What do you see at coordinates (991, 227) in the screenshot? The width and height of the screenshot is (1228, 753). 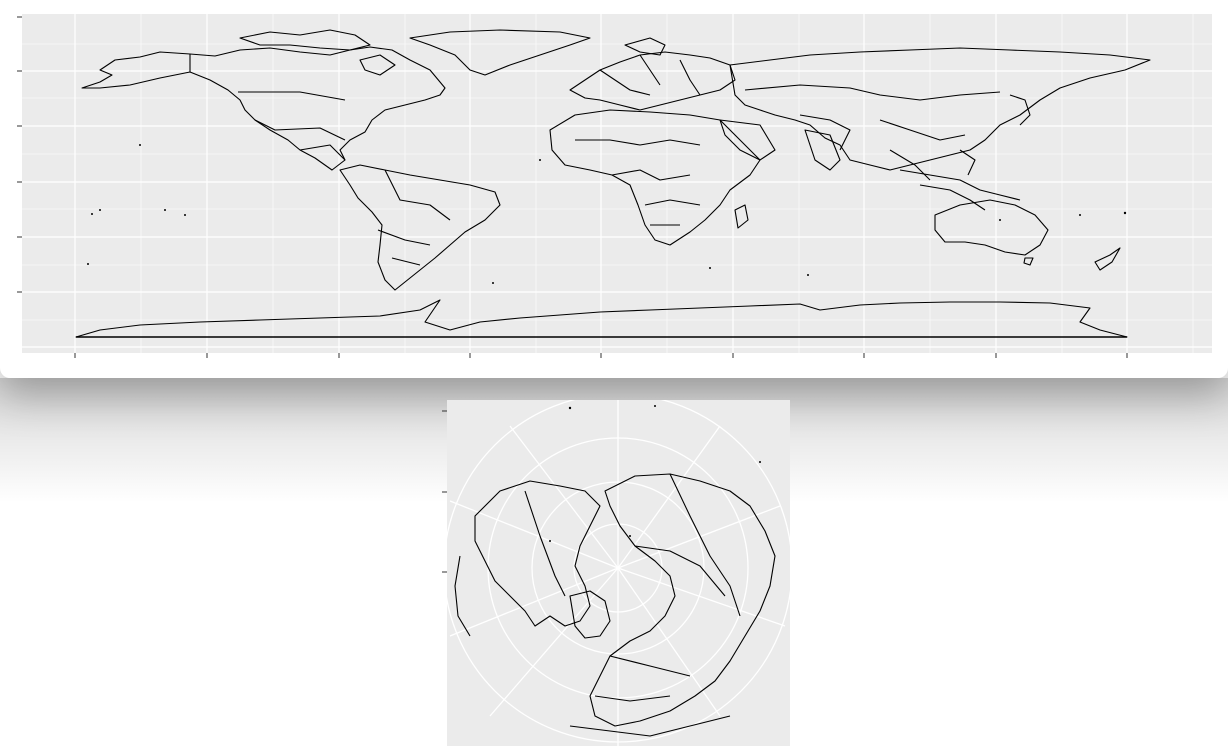 I see `australia-outline` at bounding box center [991, 227].